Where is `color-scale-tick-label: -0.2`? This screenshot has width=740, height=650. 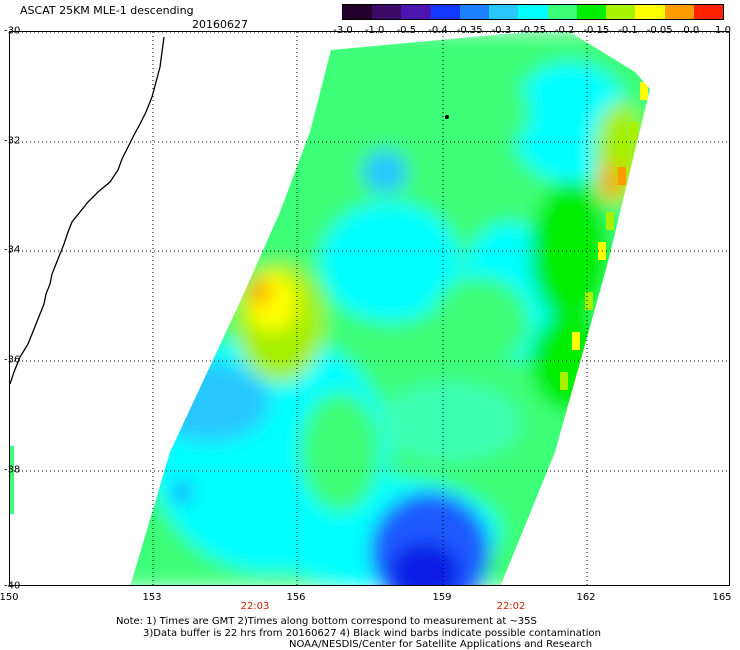
color-scale-tick-label: -0.2 is located at coordinates (564, 30).